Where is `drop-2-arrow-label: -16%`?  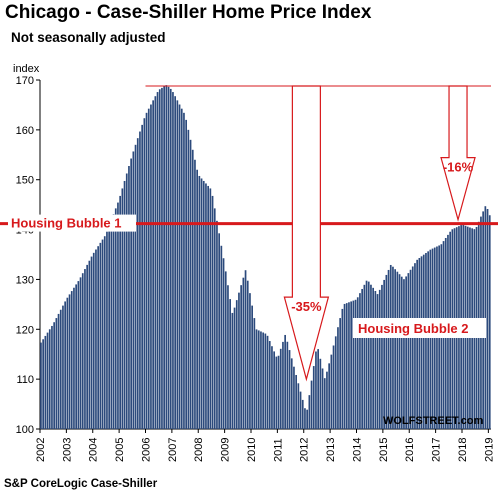
drop-2-arrow-label: -16% is located at coordinates (458, 167).